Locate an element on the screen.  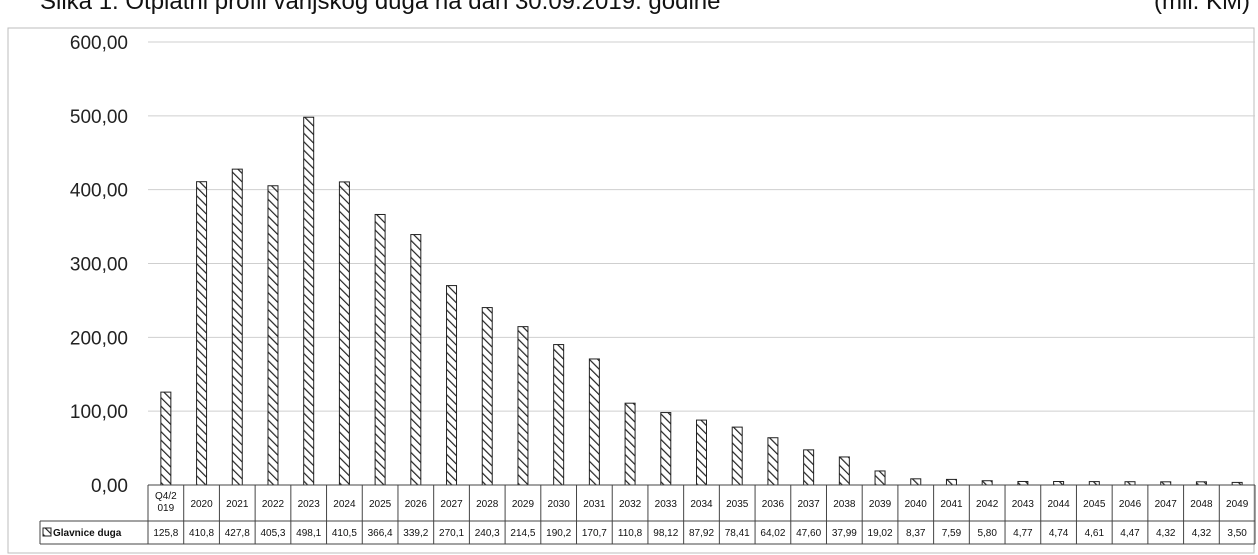
x-tick-label: 2026 is located at coordinates (416, 504).